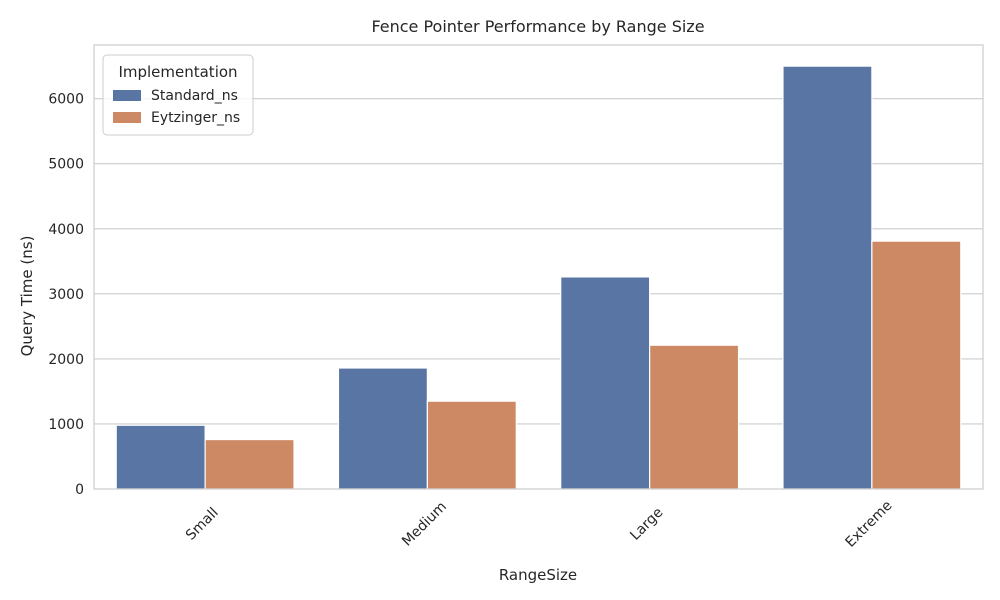 The height and width of the screenshot is (600, 1000). I want to click on x-axis-title: RangeSize, so click(538, 575).